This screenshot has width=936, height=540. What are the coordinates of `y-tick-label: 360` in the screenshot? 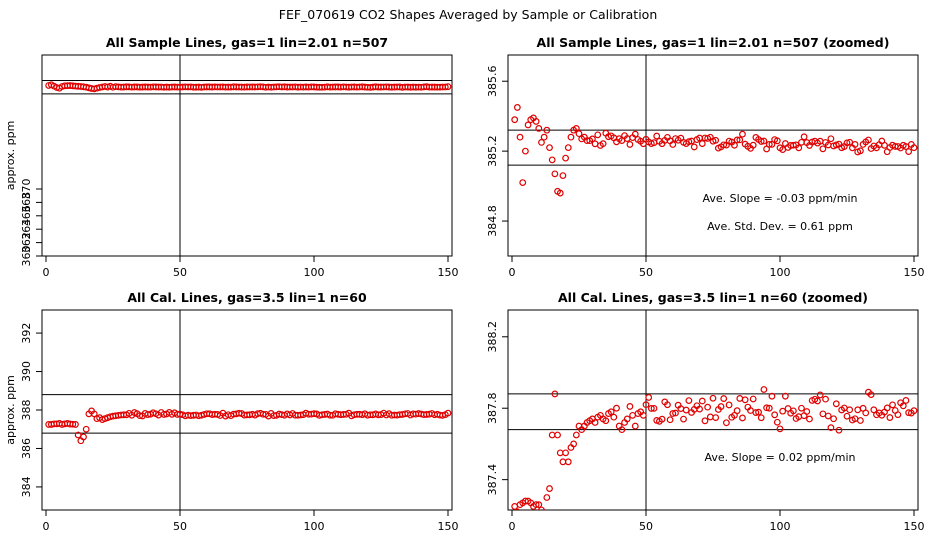 It's located at (26, 256).